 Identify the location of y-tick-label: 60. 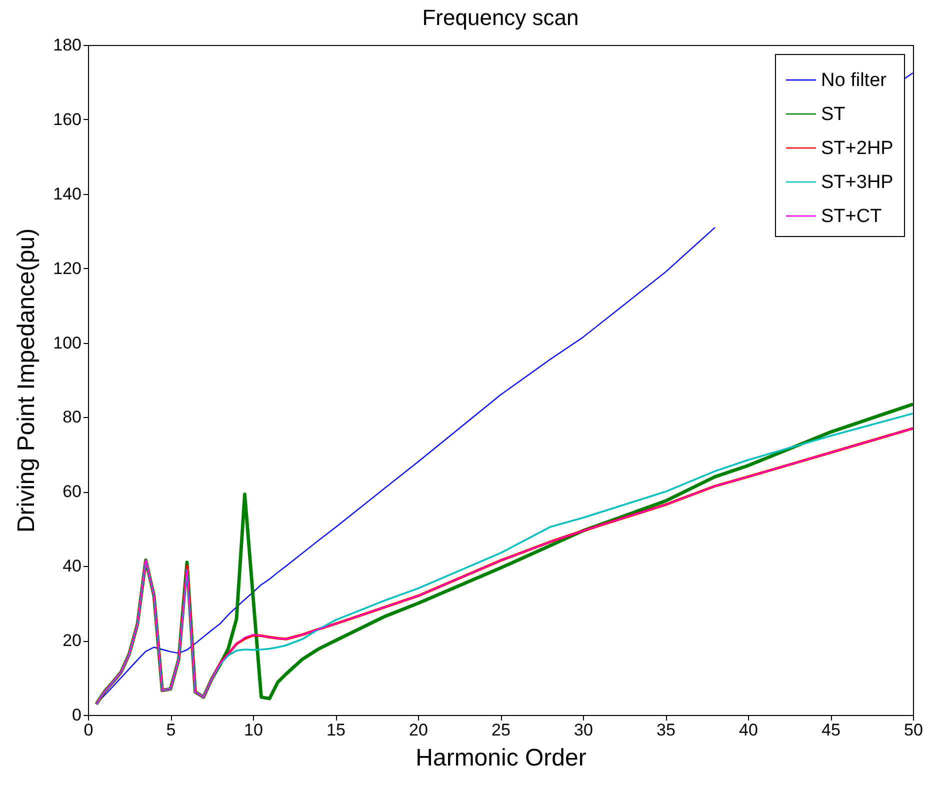
(72, 492).